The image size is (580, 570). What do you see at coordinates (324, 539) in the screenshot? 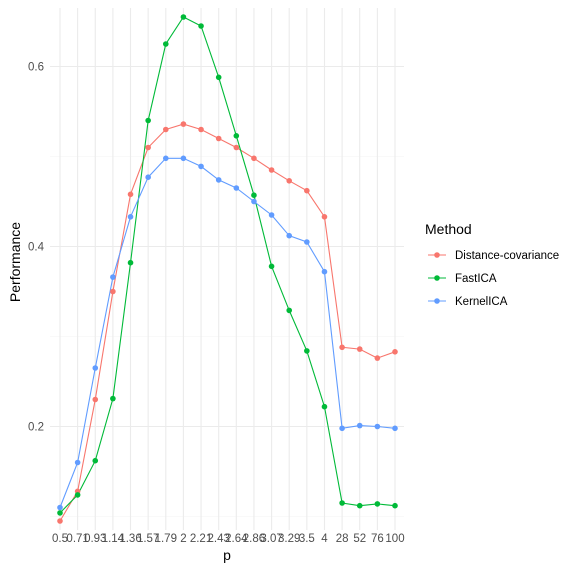
I see `x-tick-label: 4` at bounding box center [324, 539].